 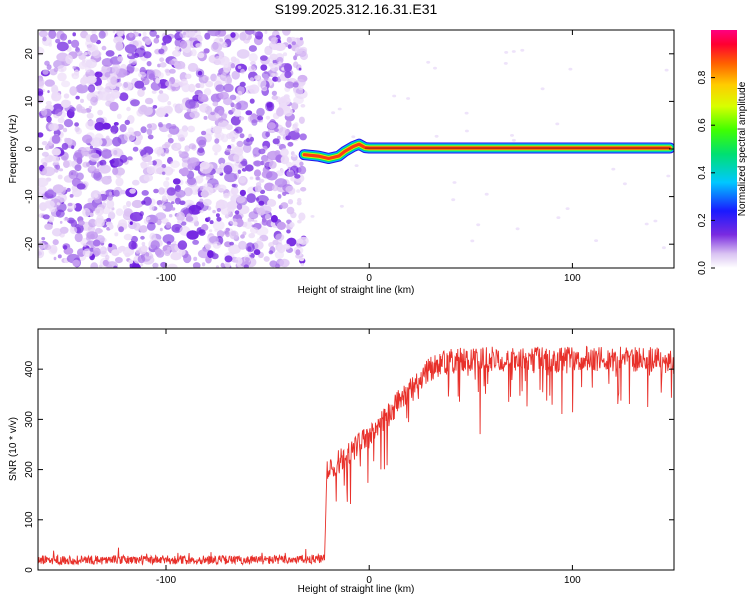 What do you see at coordinates (356, 290) in the screenshot?
I see `spectrogram-x-axis-label: Height of straight line (km)` at bounding box center [356, 290].